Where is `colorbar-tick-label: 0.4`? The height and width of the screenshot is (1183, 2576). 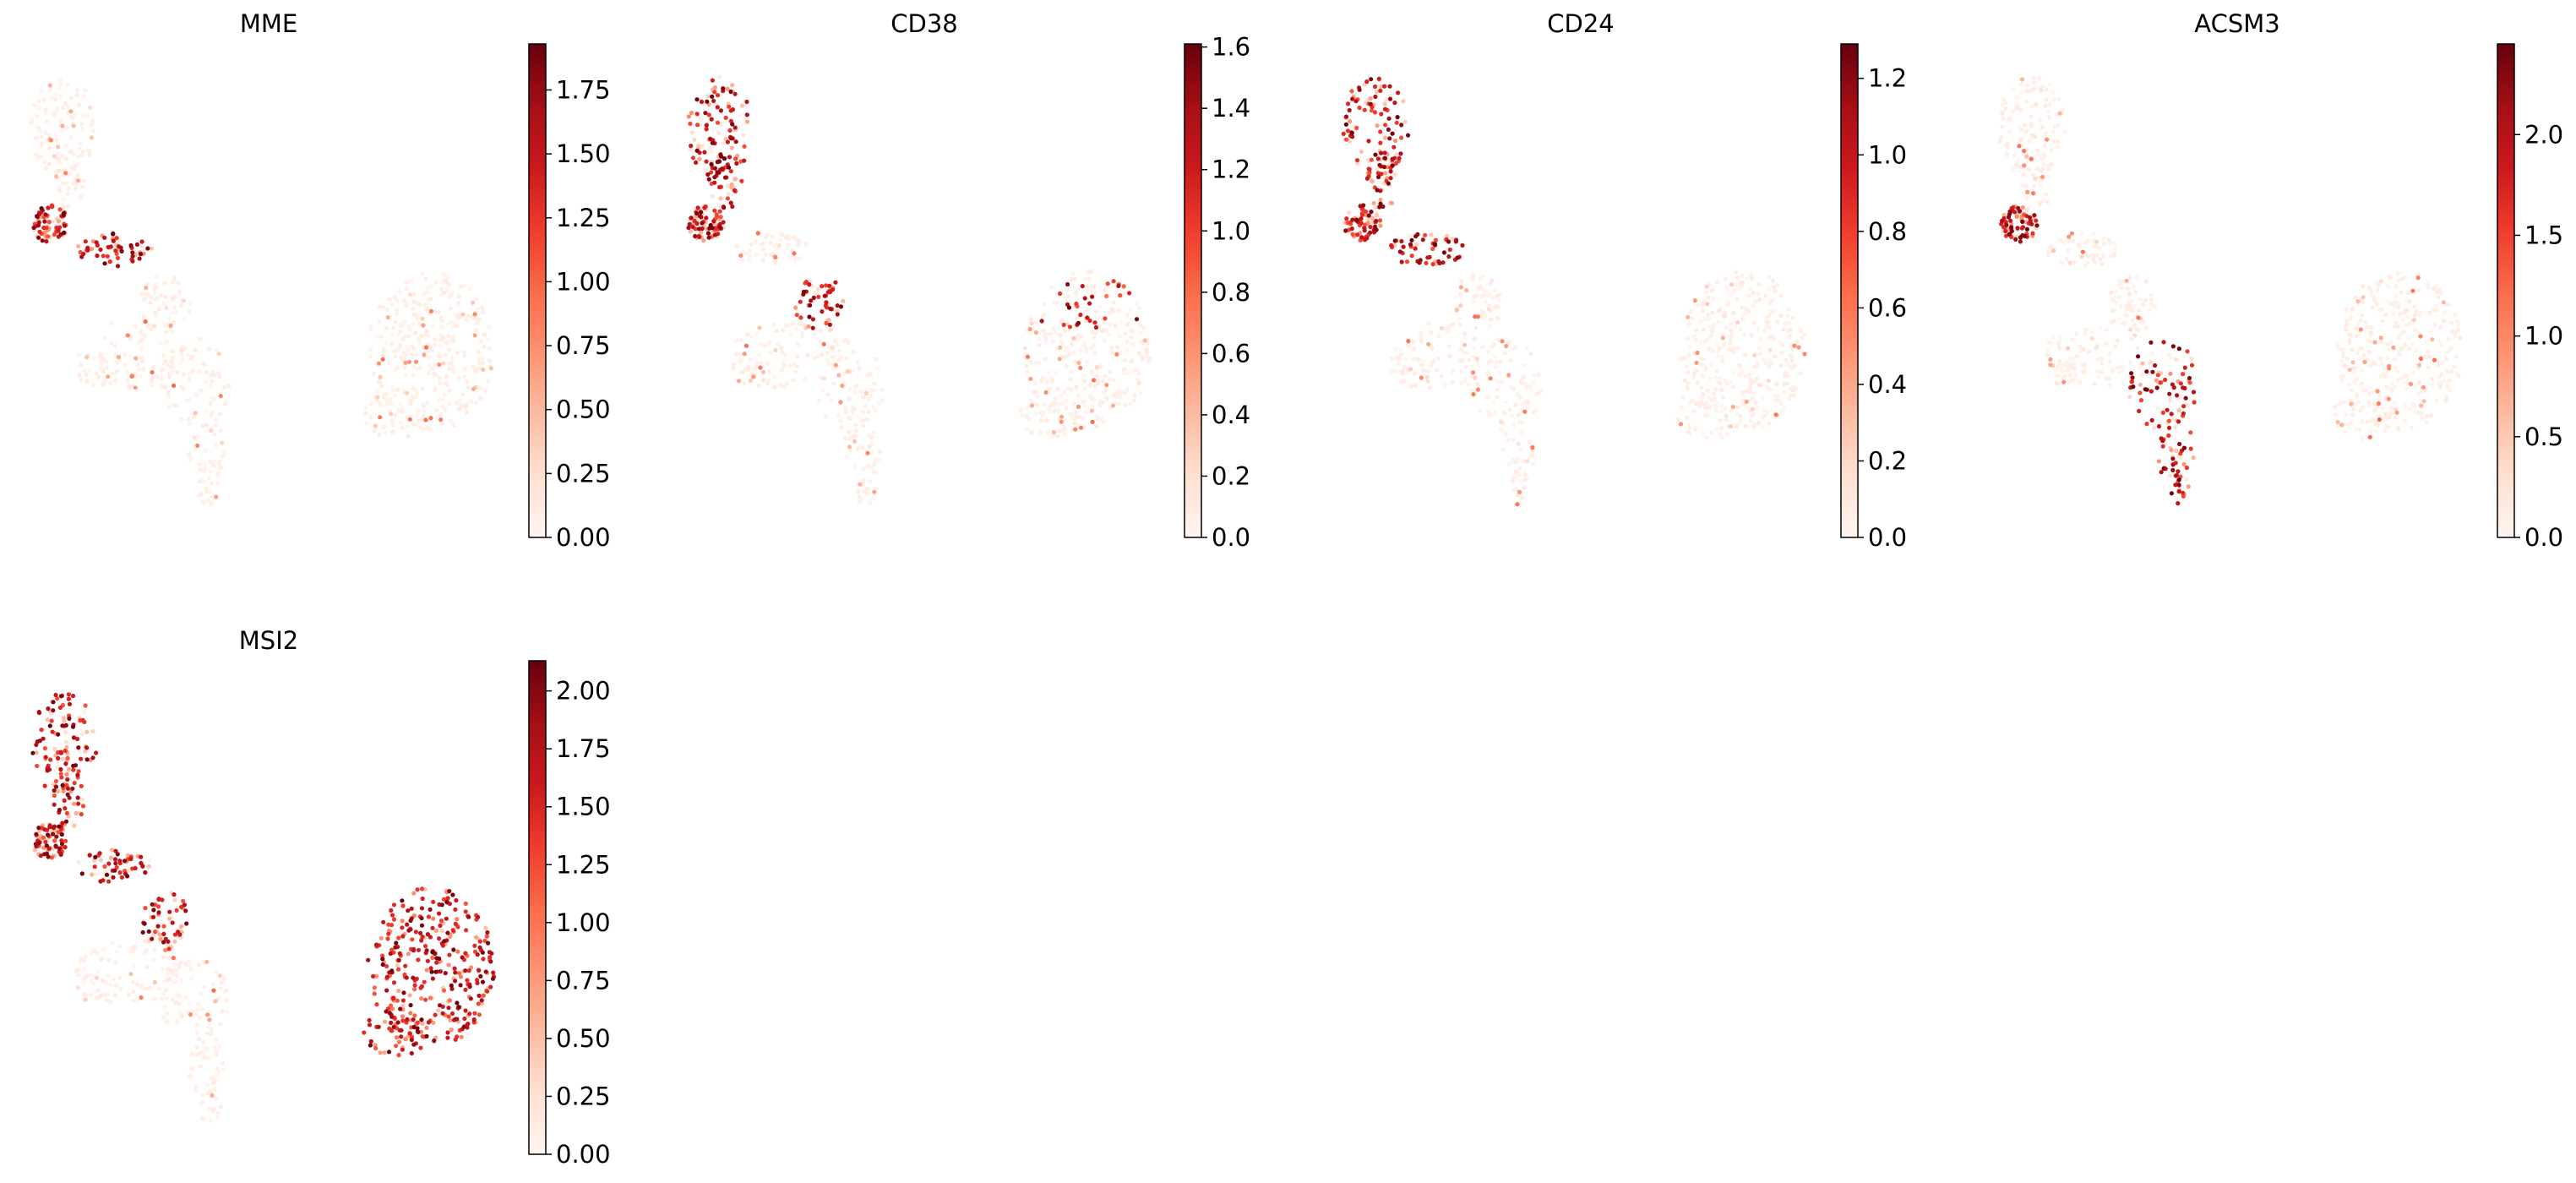
colorbar-tick-label: 0.4 is located at coordinates (1887, 384).